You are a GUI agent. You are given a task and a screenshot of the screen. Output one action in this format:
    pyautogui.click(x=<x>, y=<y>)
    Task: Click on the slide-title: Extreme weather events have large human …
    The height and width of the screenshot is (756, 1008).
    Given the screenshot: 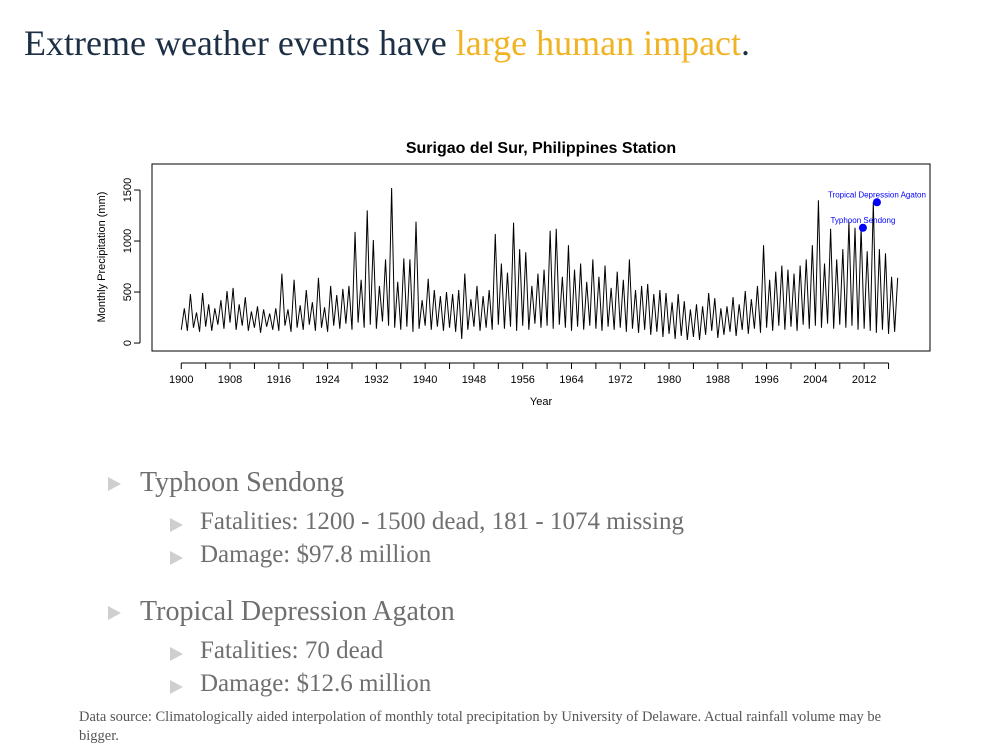 What is the action you would take?
    pyautogui.click(x=387, y=43)
    